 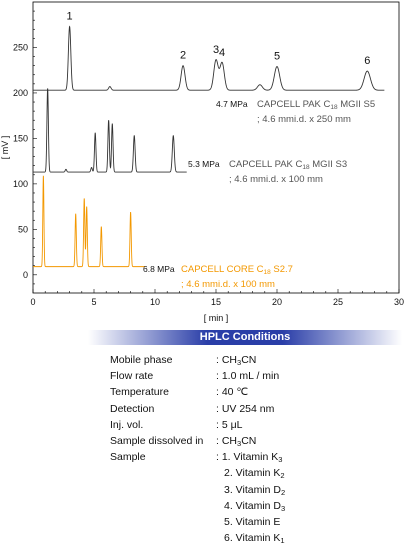 I want to click on column-name-label: CAPCELL CORE C18 S2.7, so click(x=237, y=270).